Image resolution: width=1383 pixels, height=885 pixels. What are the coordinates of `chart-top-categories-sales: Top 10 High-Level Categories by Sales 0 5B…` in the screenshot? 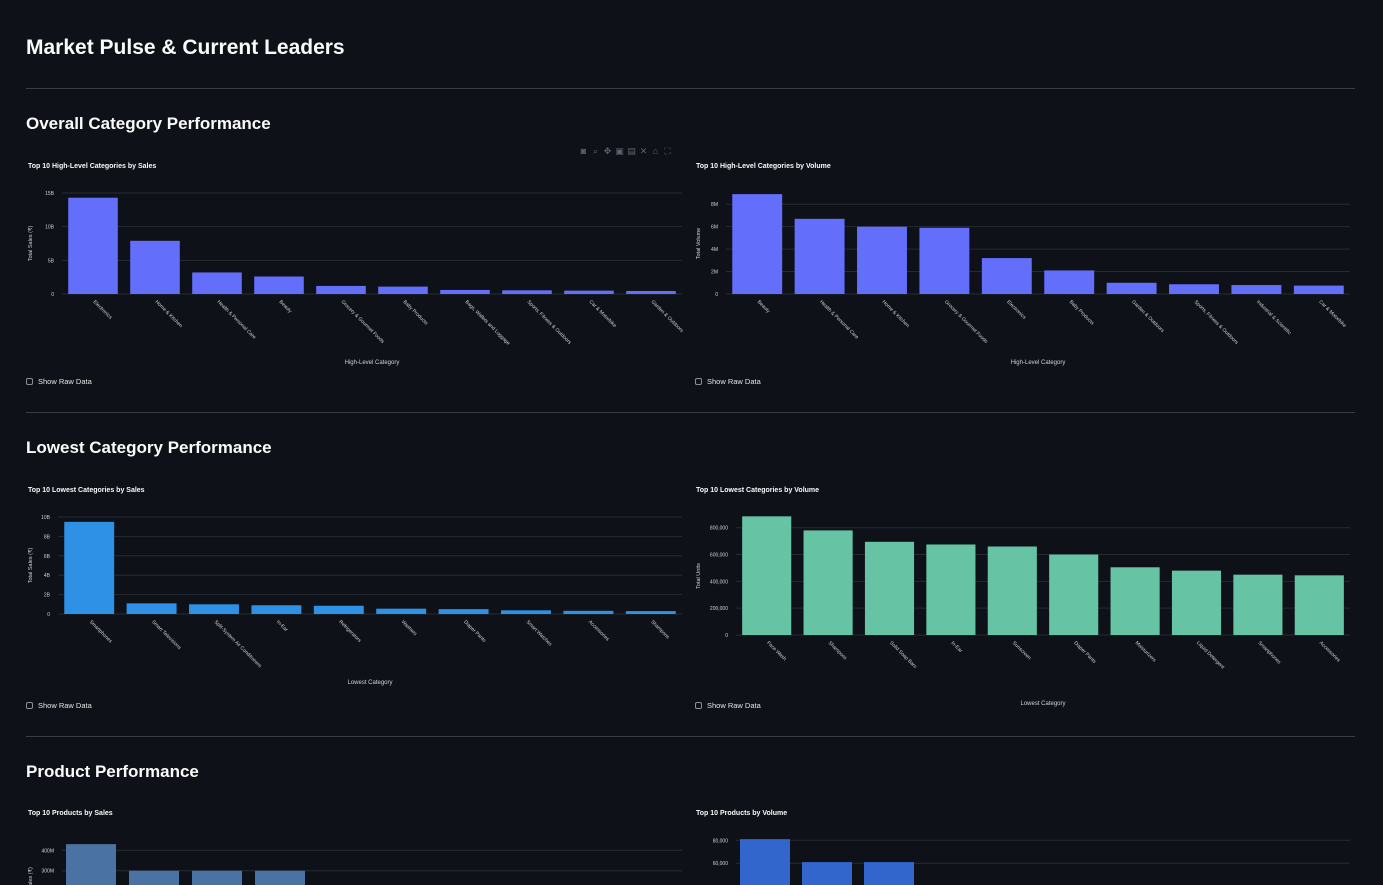 It's located at (356, 264).